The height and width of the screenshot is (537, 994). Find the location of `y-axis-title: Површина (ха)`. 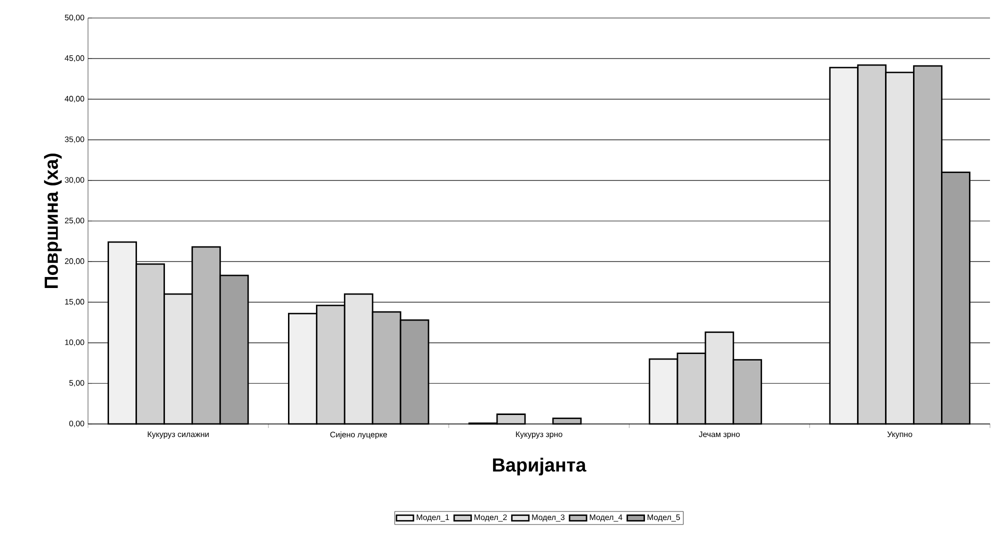

y-axis-title: Површина (ха) is located at coordinates (53, 221).